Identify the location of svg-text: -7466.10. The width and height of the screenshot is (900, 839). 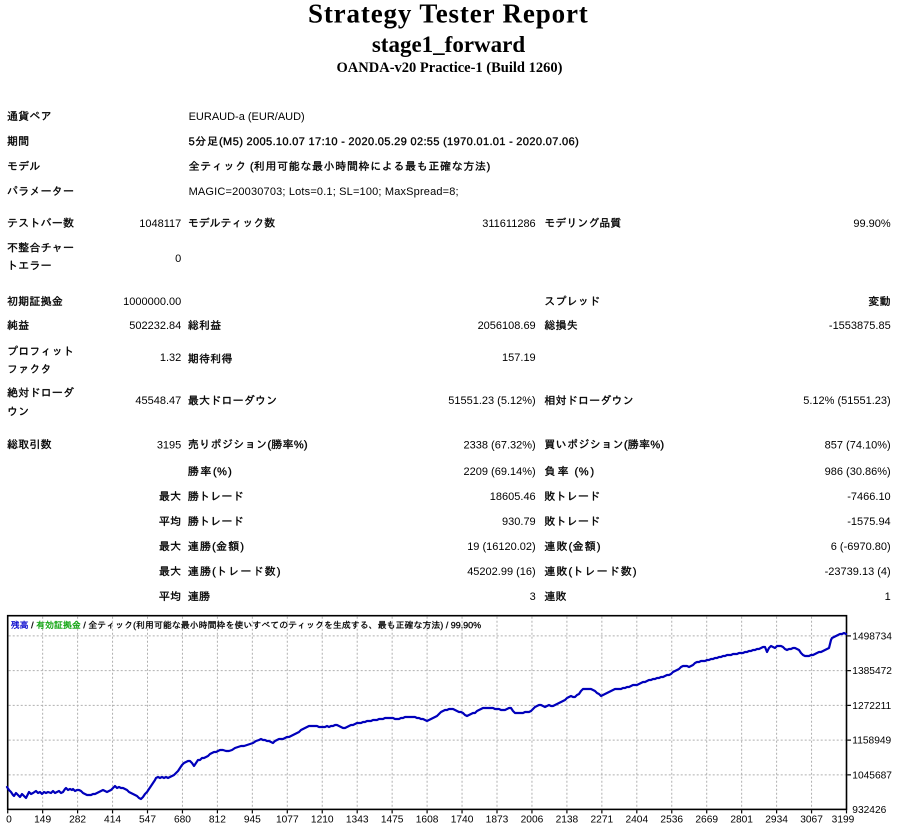
(868, 497).